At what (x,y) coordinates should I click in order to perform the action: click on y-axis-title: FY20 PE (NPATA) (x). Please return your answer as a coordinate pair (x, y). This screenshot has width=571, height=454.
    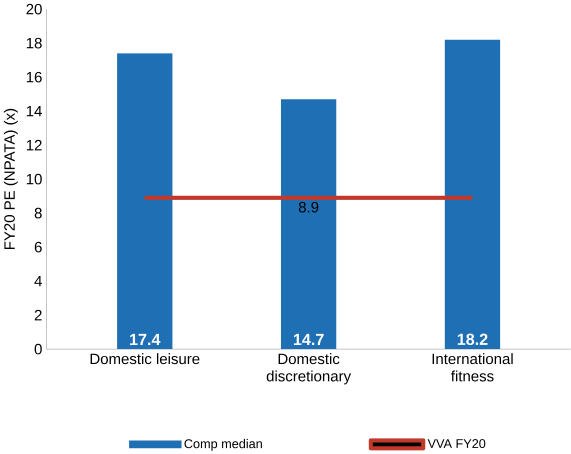
    Looking at the image, I should click on (11, 178).